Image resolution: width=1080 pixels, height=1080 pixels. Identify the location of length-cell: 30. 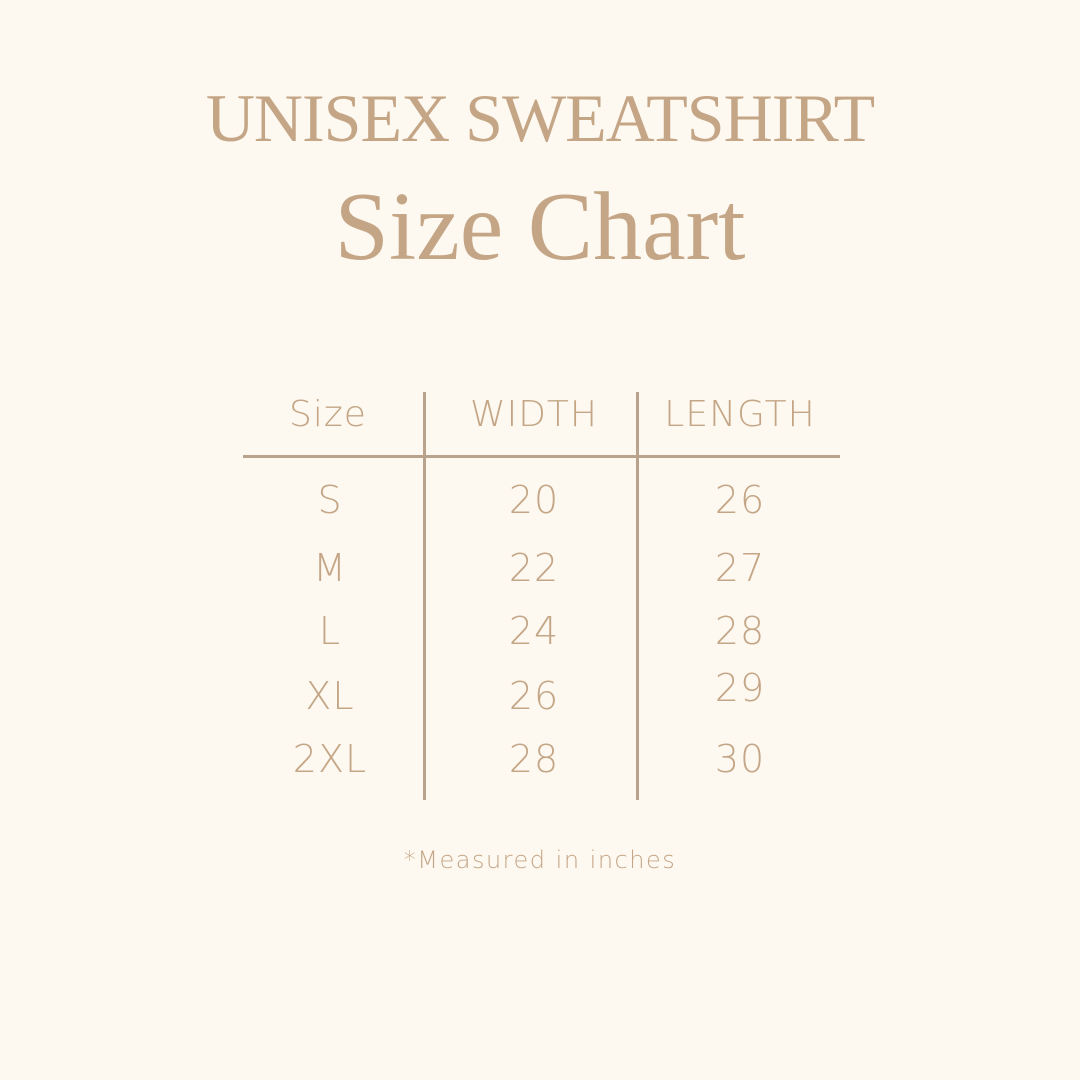
(740, 759).